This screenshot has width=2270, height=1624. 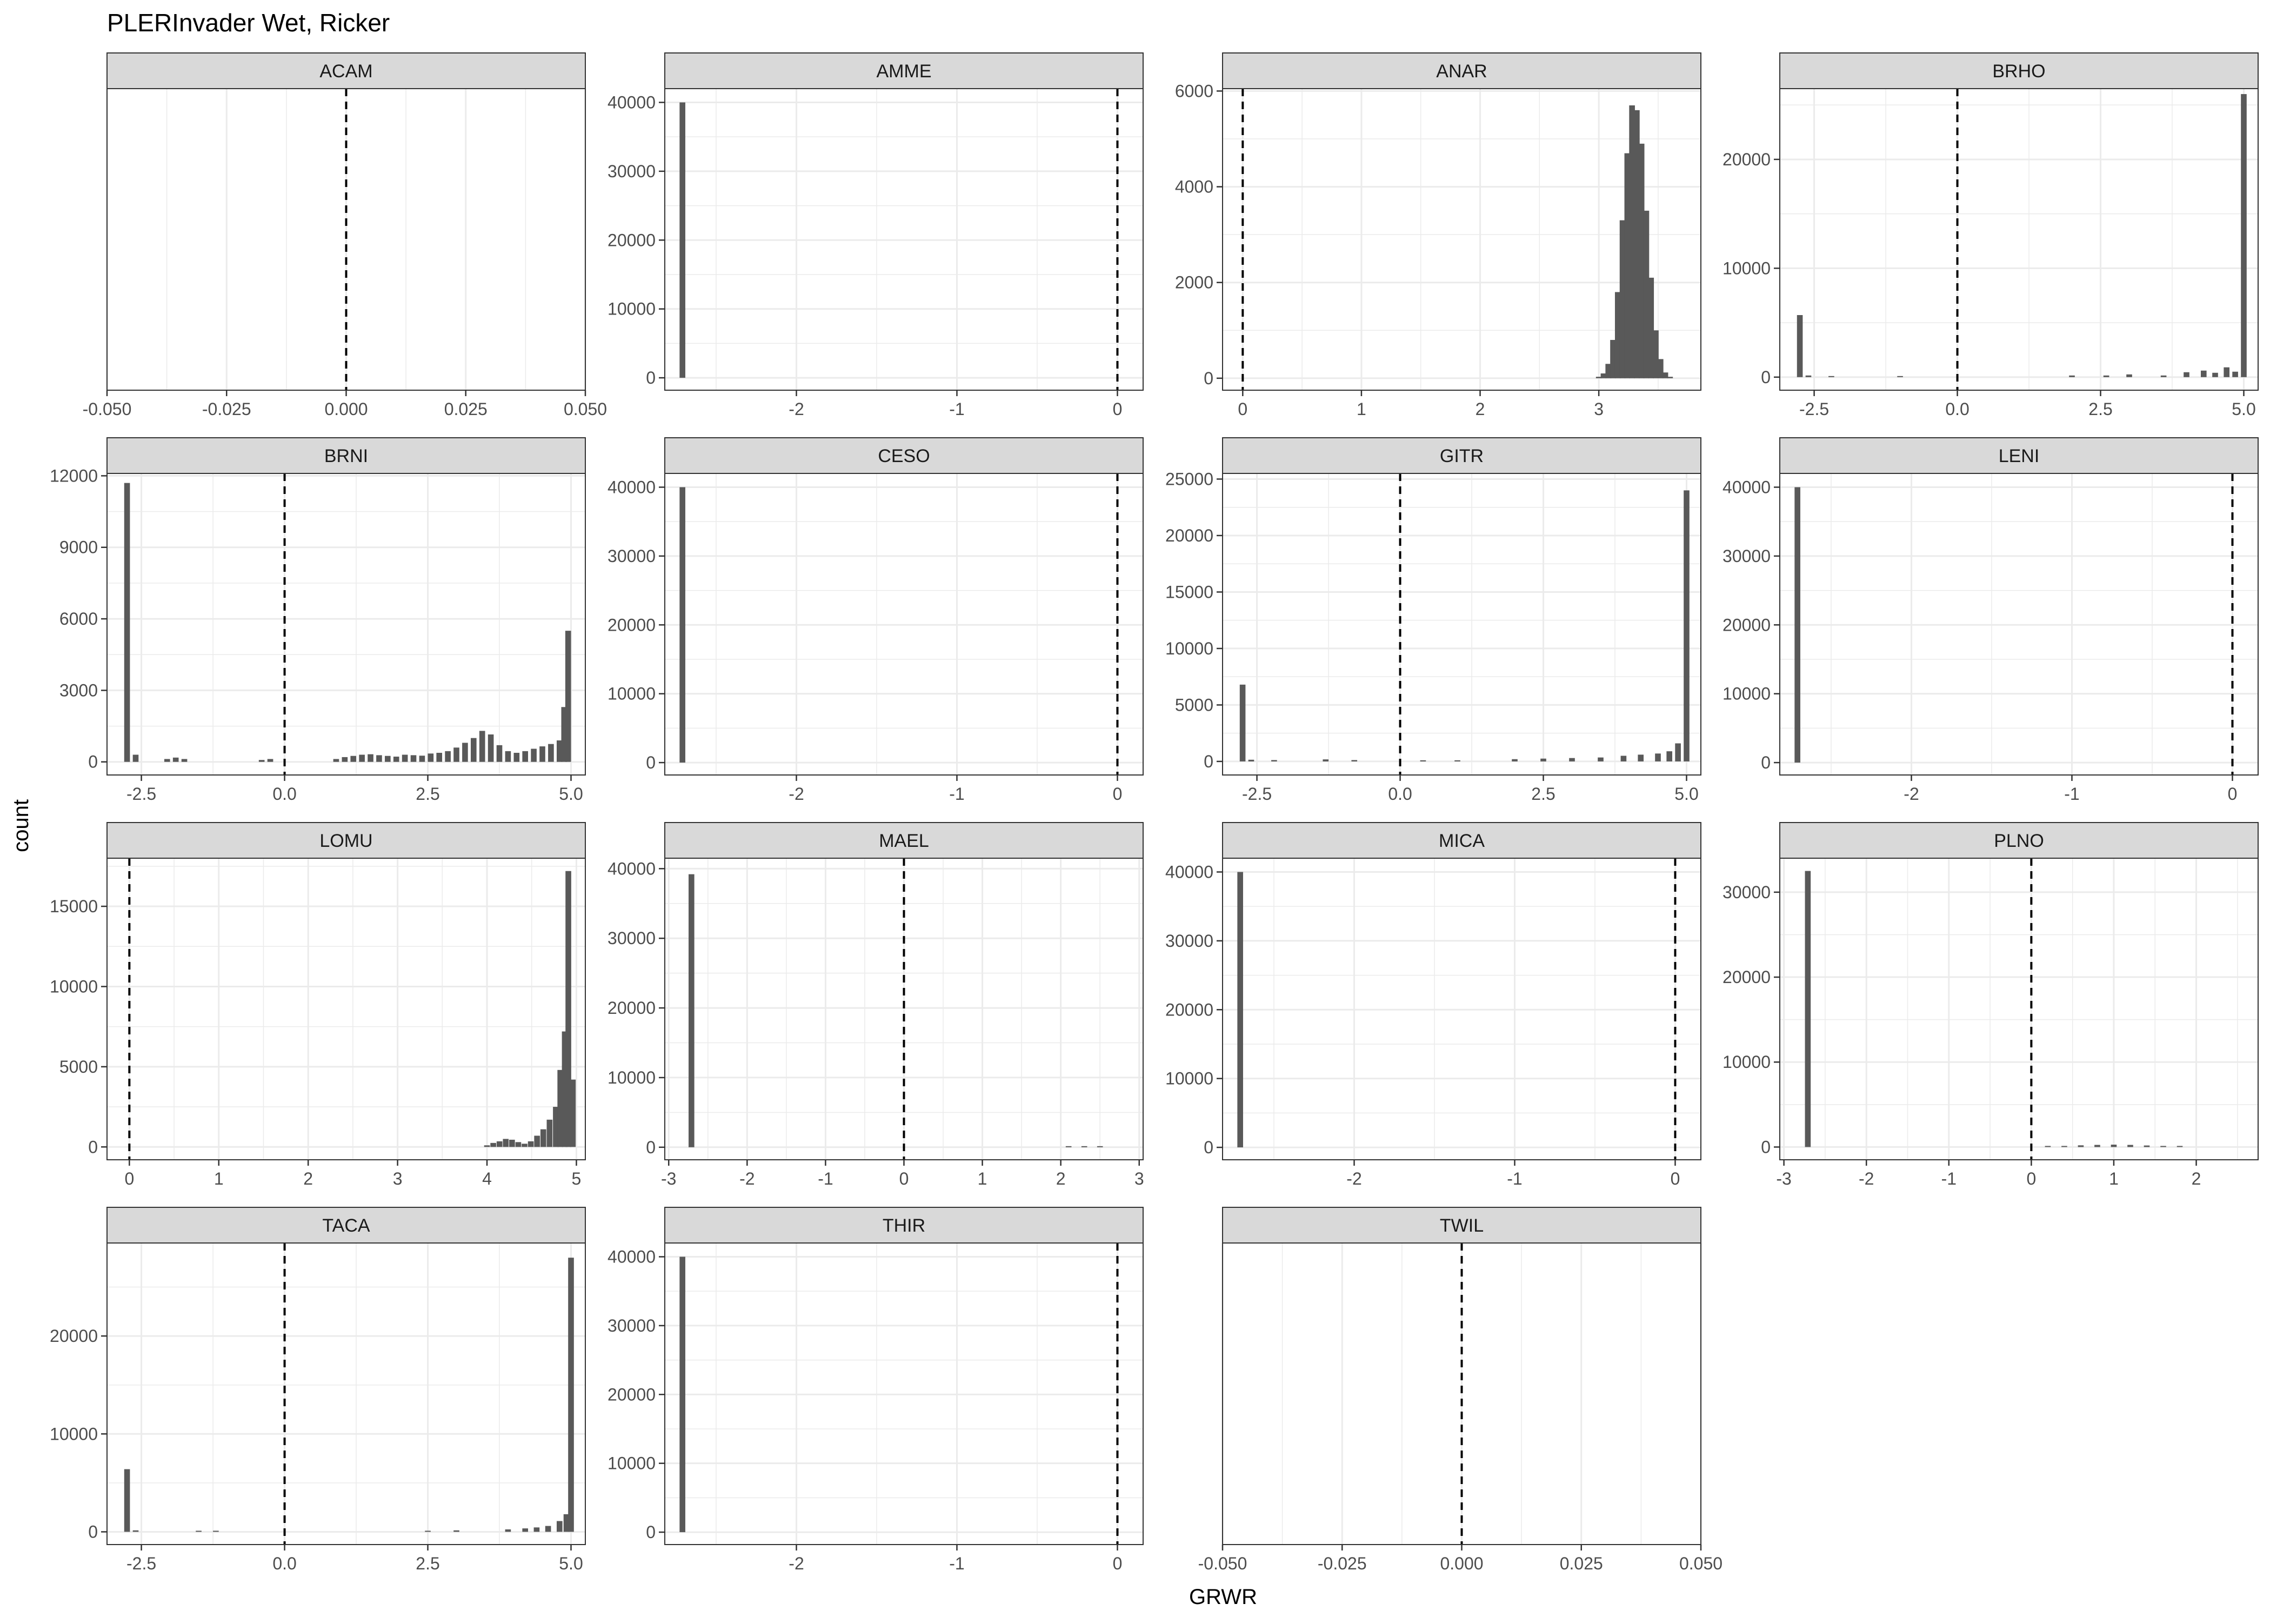 I want to click on y-tick-label: 20000, so click(x=631, y=240).